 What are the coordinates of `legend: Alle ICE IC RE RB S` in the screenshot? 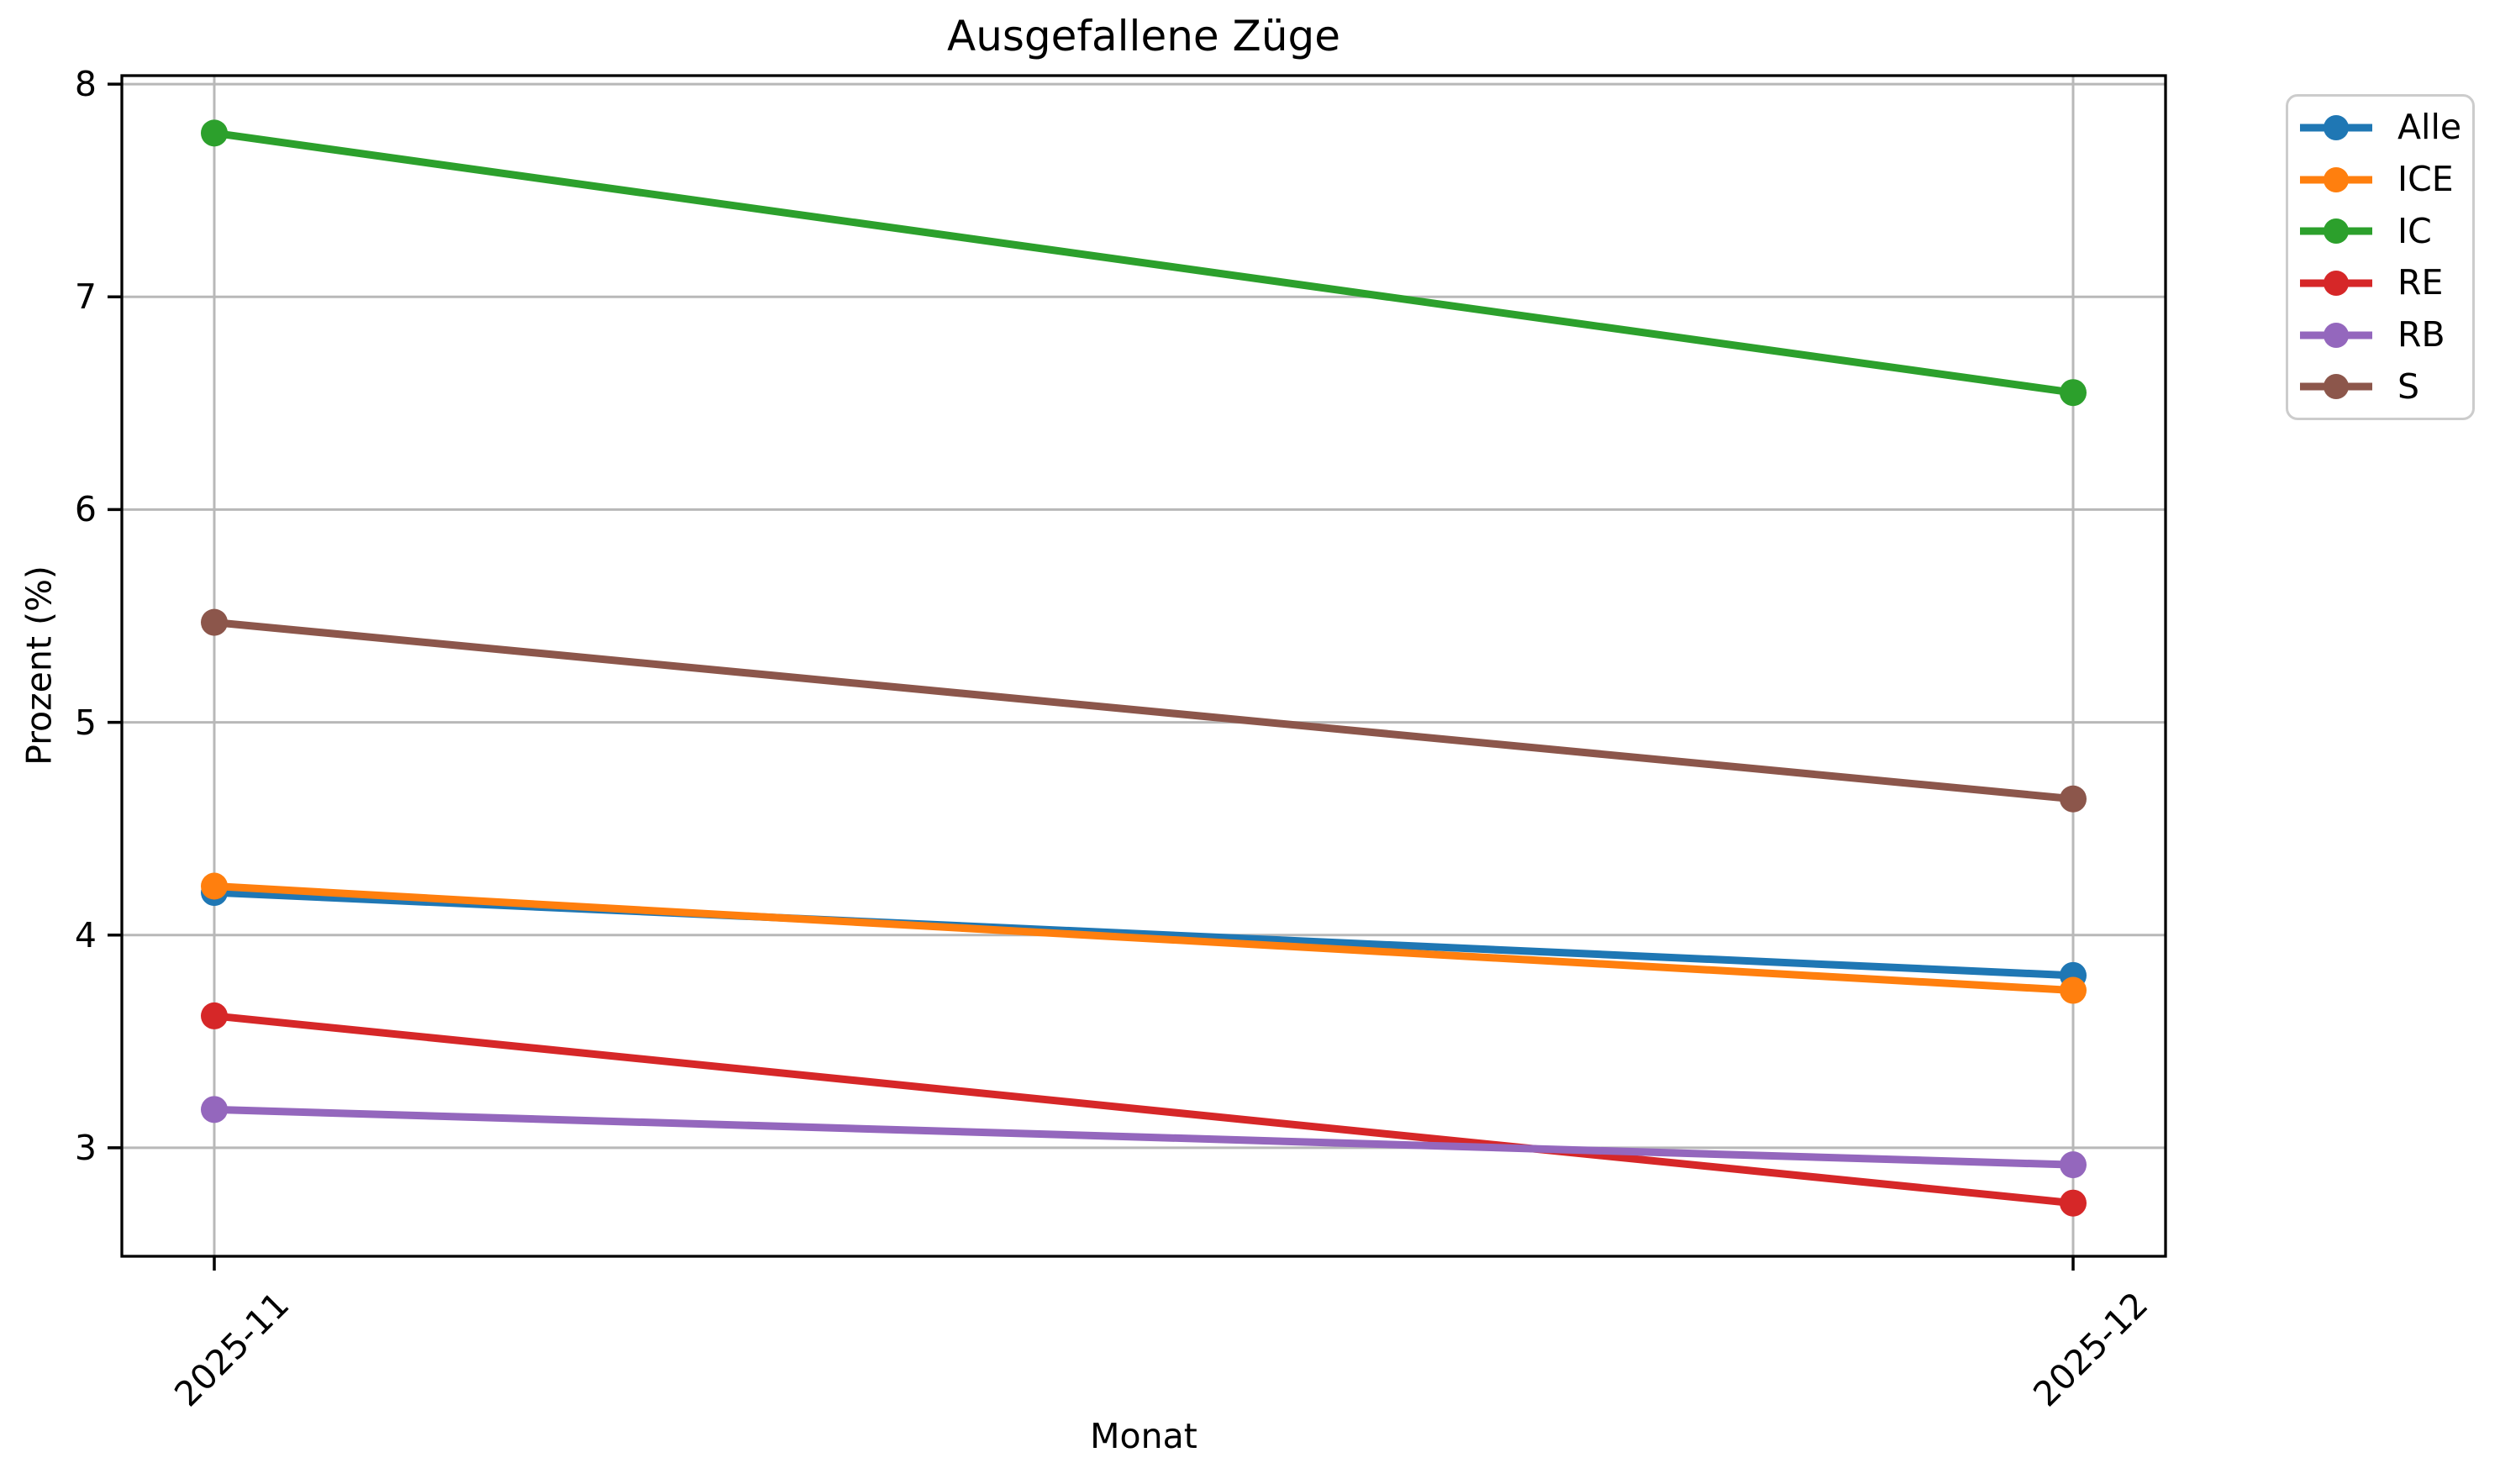 It's located at (2380, 257).